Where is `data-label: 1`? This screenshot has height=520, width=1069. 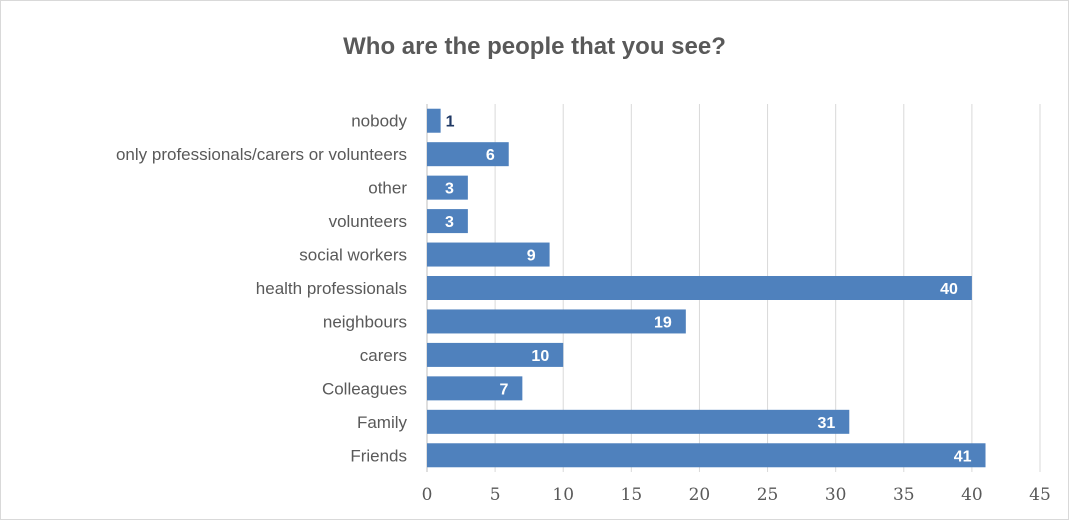 data-label: 1 is located at coordinates (450, 122).